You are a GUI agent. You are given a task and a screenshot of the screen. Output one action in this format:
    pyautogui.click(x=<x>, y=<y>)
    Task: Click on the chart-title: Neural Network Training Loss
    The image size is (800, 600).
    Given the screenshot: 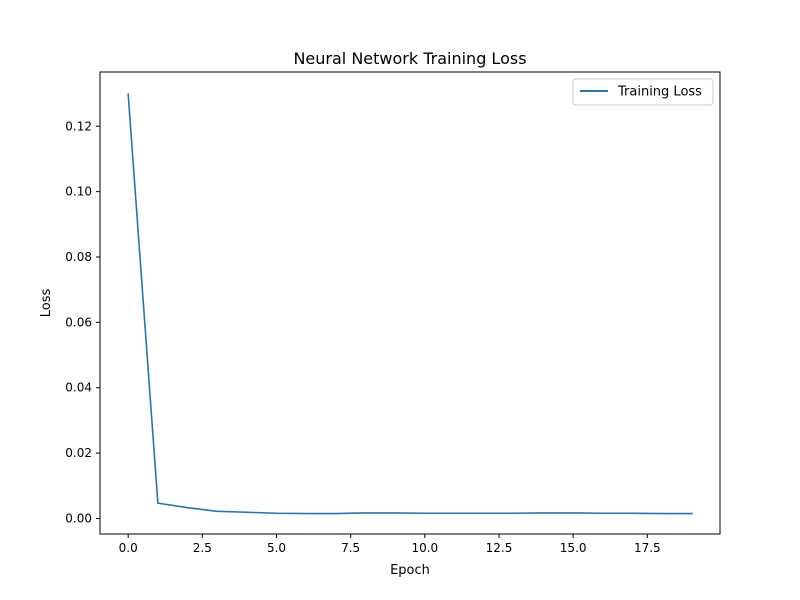 What is the action you would take?
    pyautogui.click(x=409, y=58)
    